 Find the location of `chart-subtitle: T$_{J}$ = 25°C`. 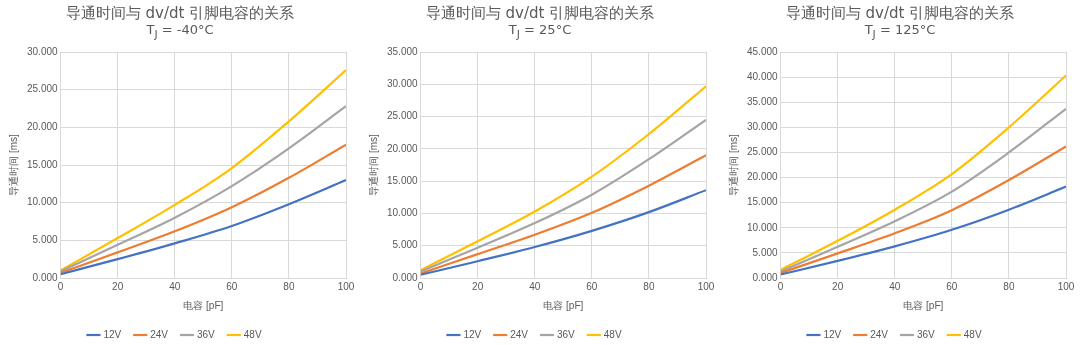

chart-subtitle: T$_{J}$ = 25°C is located at coordinates (540, 32).